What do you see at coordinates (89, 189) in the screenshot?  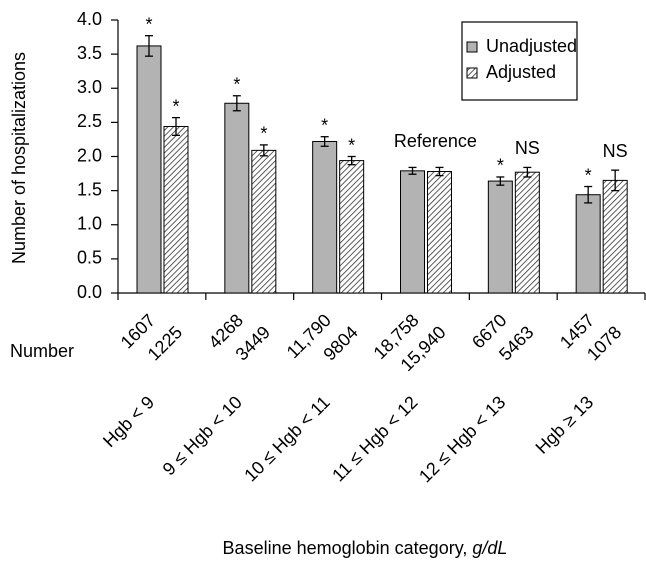 I see `y-tick-label: 1.5` at bounding box center [89, 189].